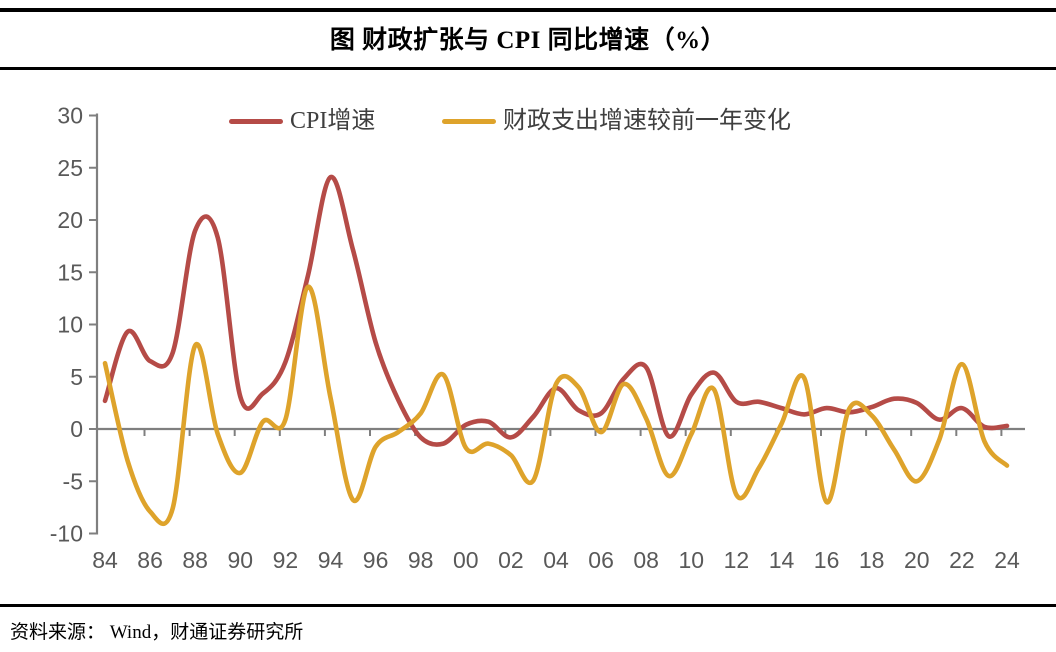 This screenshot has width=1056, height=652. What do you see at coordinates (105, 560) in the screenshot?
I see `x-axis-tick-label: 84` at bounding box center [105, 560].